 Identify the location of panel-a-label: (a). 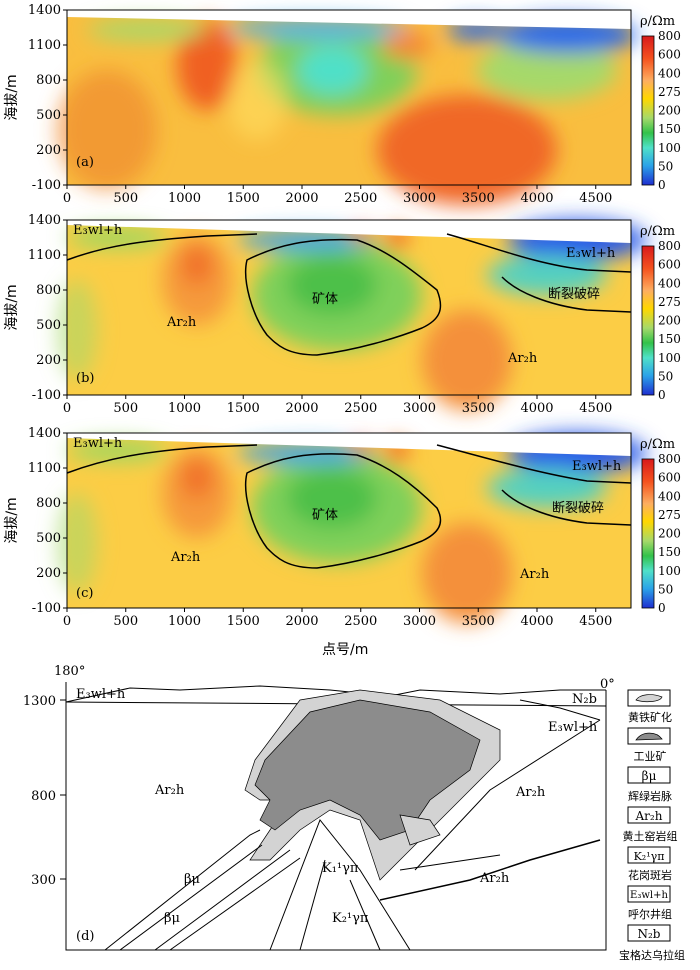
(85, 162).